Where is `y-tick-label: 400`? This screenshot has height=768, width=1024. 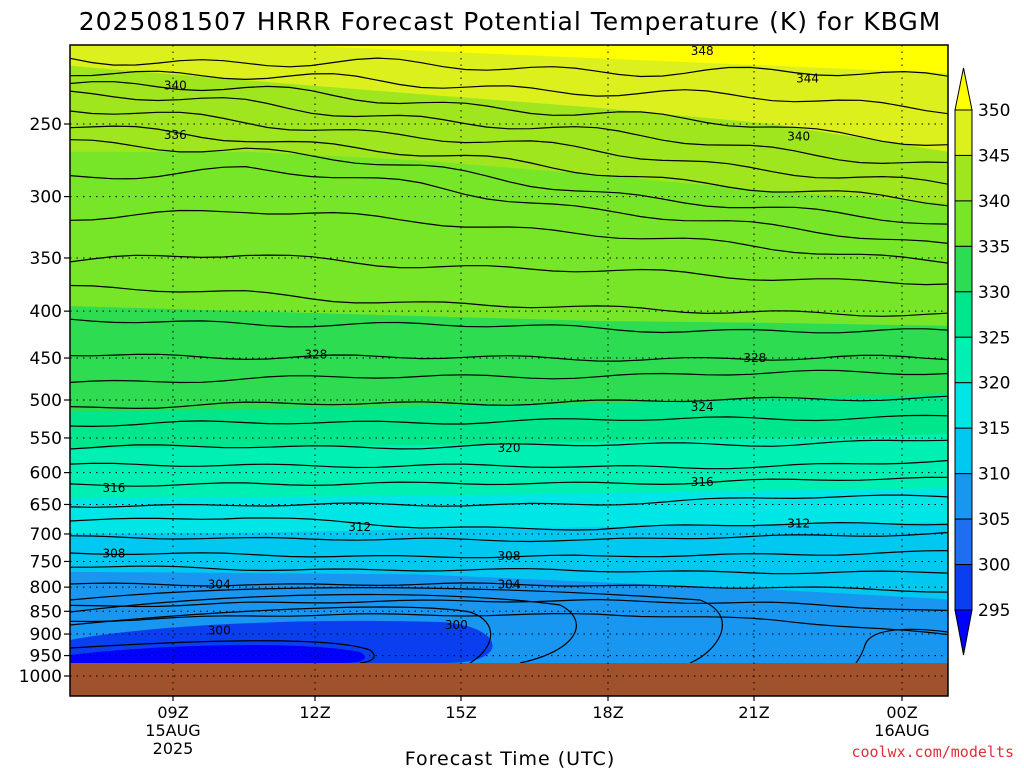
y-tick-label: 400 is located at coordinates (46, 312).